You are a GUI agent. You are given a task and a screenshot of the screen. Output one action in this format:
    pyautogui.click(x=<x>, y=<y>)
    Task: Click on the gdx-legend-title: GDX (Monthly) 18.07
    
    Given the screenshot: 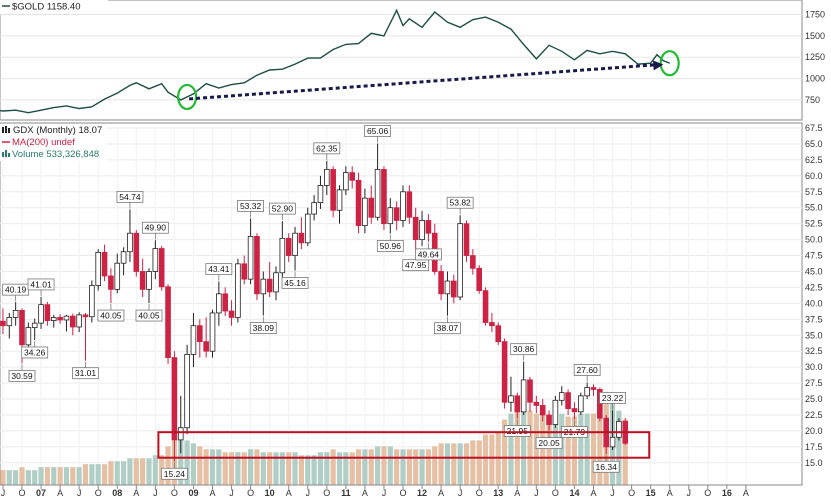 What is the action you would take?
    pyautogui.click(x=57, y=130)
    